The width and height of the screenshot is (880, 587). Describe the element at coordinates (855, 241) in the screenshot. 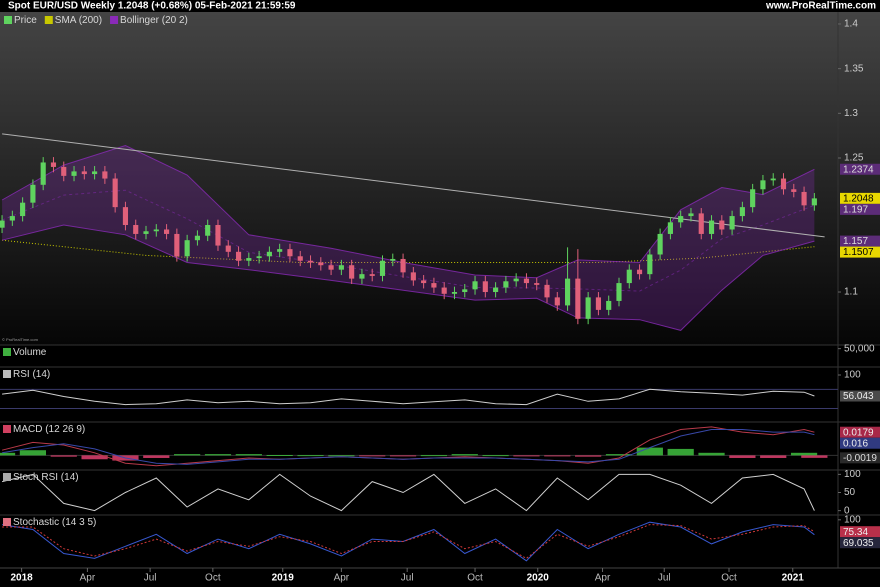

I see `last-value-label: 1.157` at that location.